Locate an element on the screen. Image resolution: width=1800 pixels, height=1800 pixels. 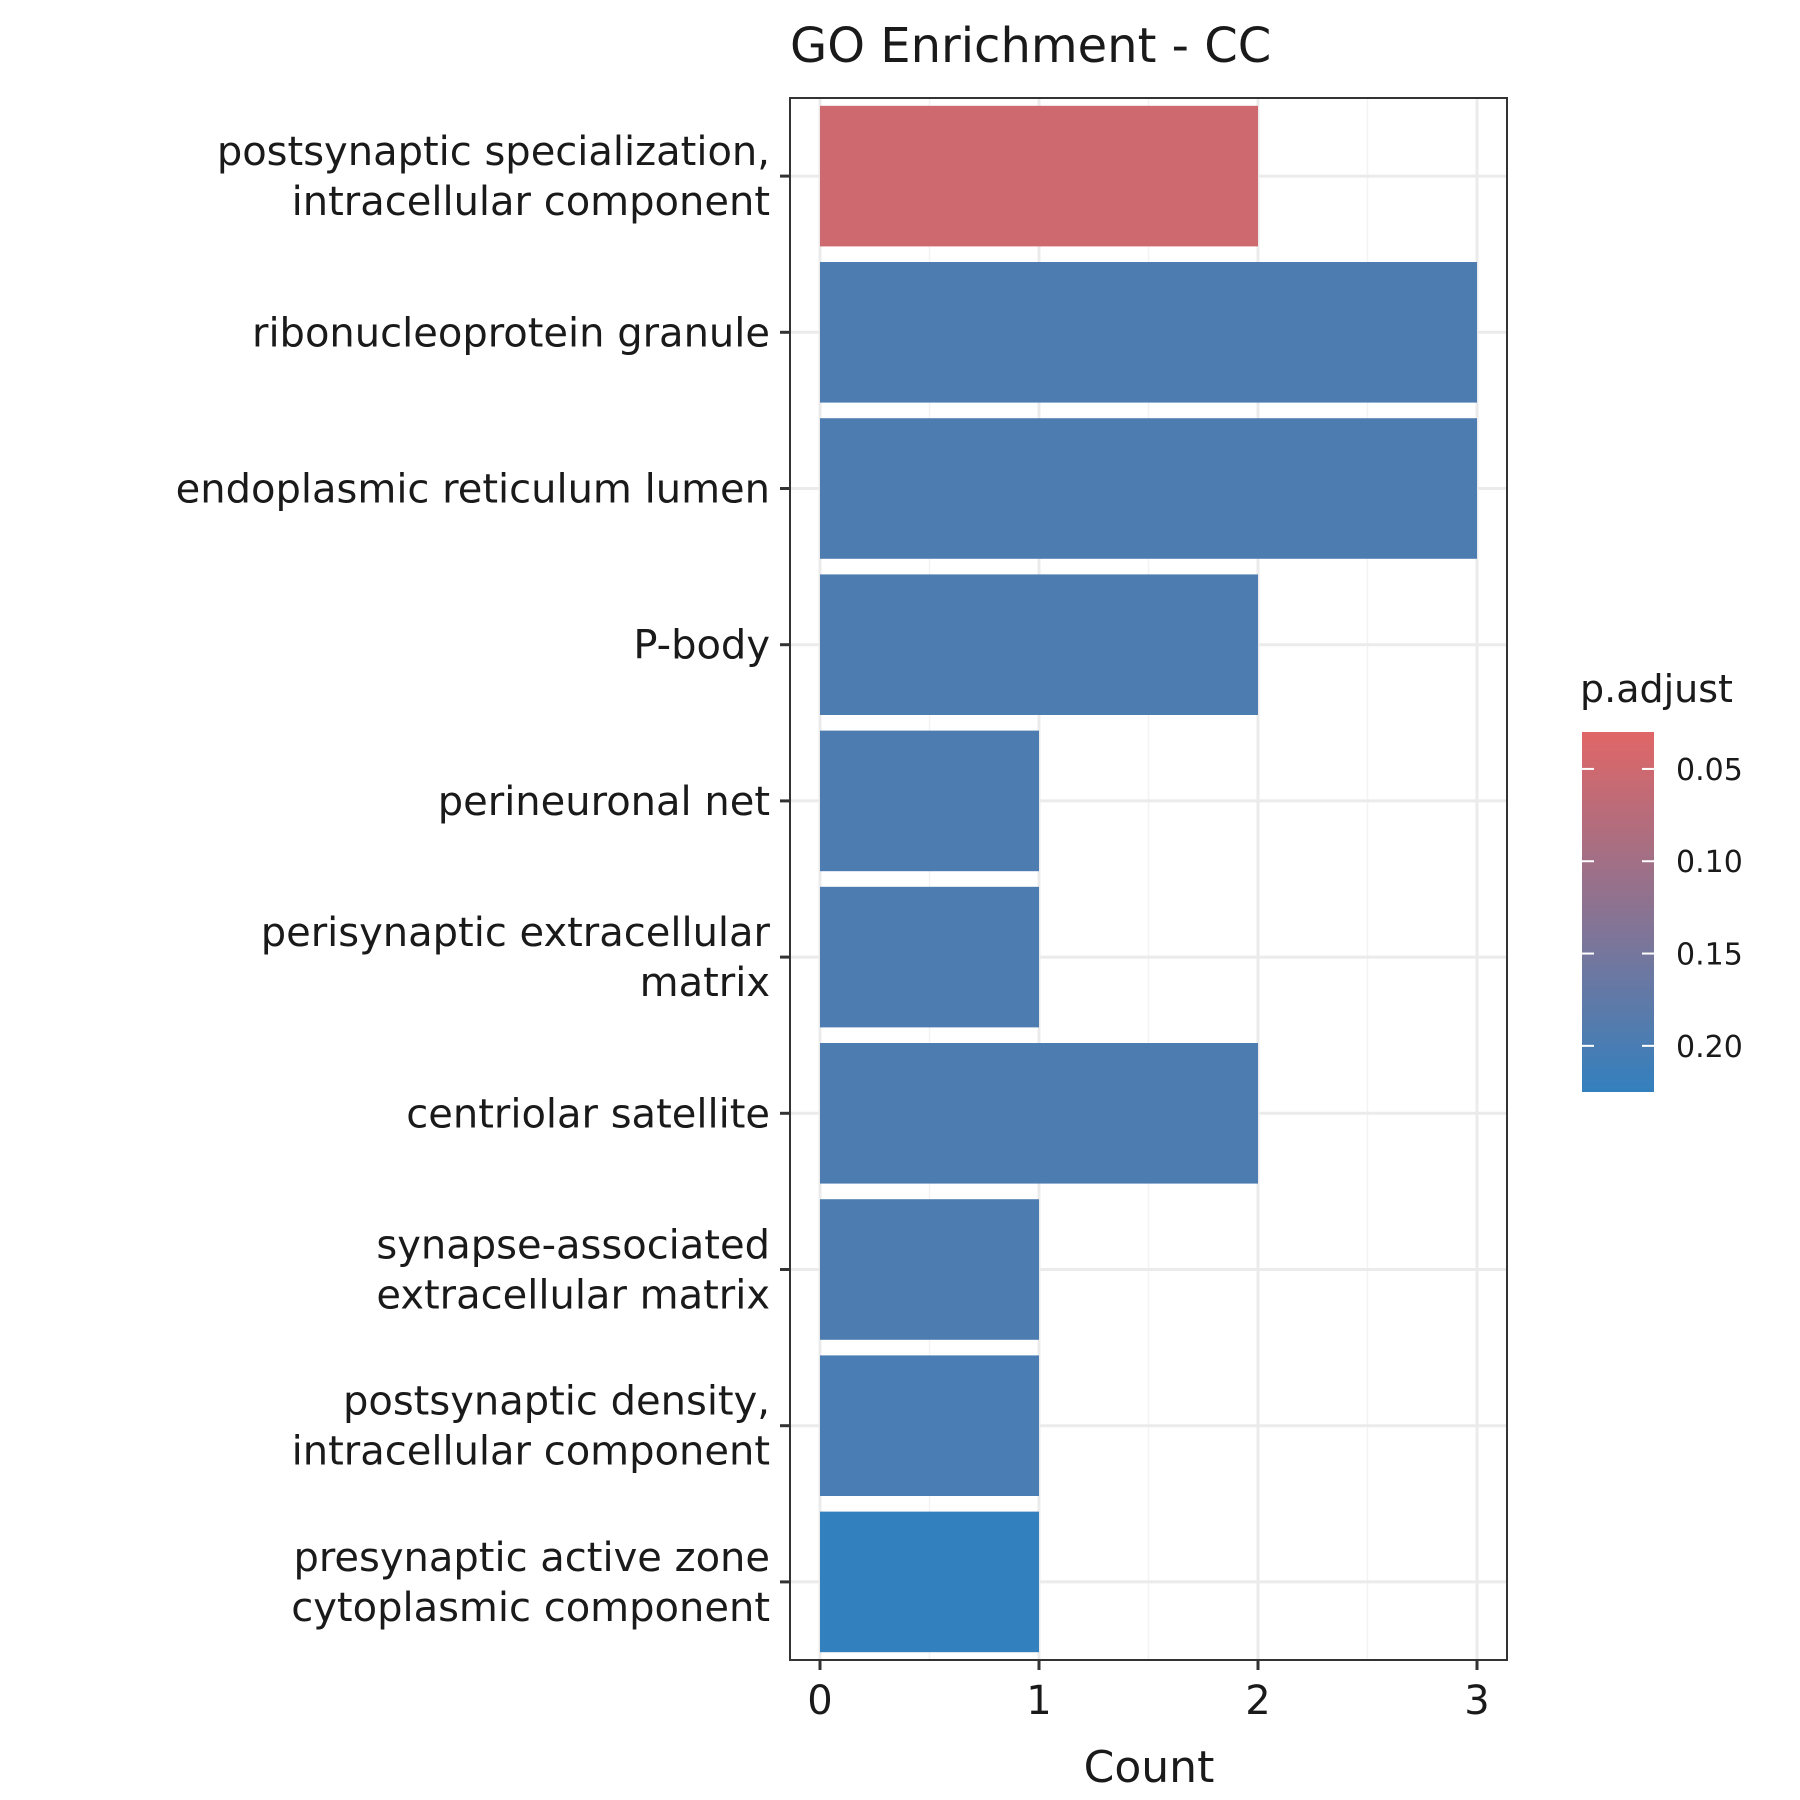
category-label: synapse-associated extracellular matrix is located at coordinates (573, 1271).